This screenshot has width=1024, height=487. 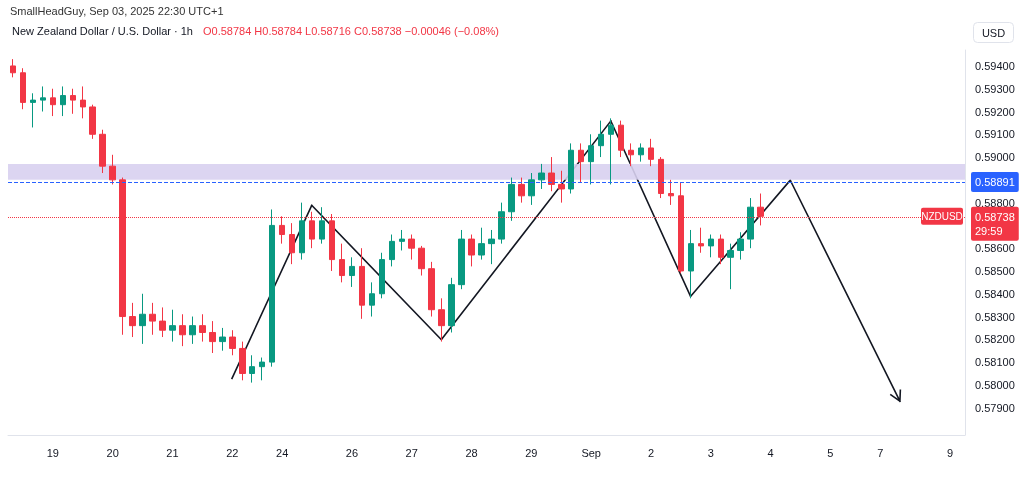 I want to click on x-tick-label: 27, so click(x=411, y=452).